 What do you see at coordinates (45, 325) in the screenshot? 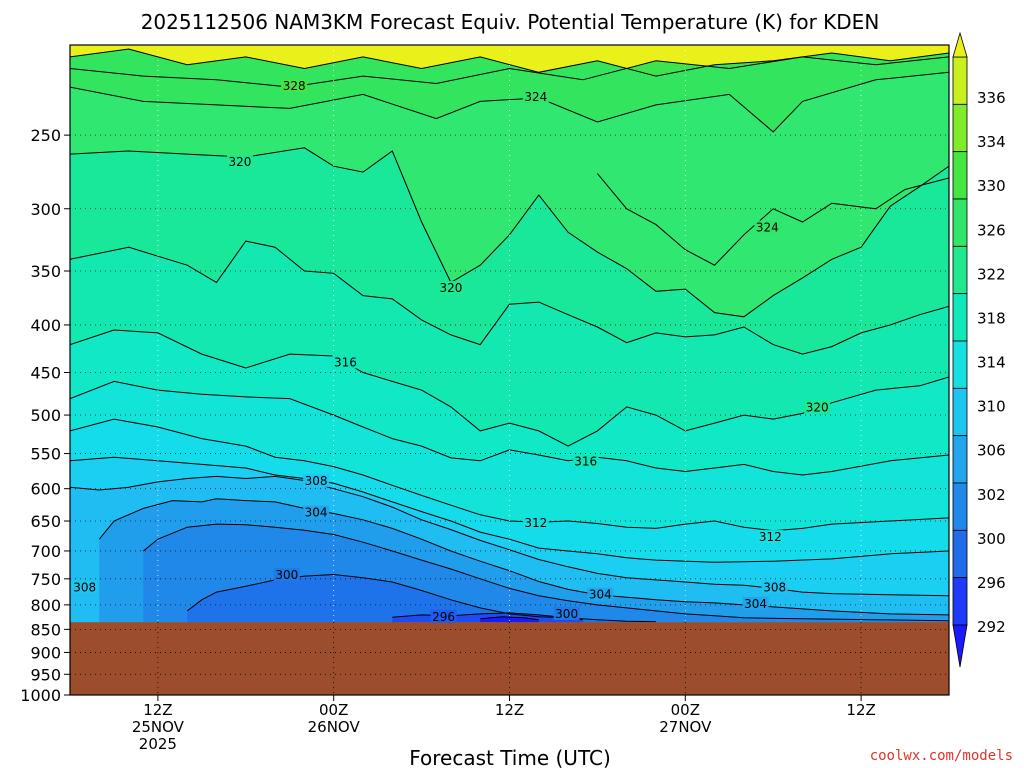
I see `y-tick-label-400: 400` at bounding box center [45, 325].